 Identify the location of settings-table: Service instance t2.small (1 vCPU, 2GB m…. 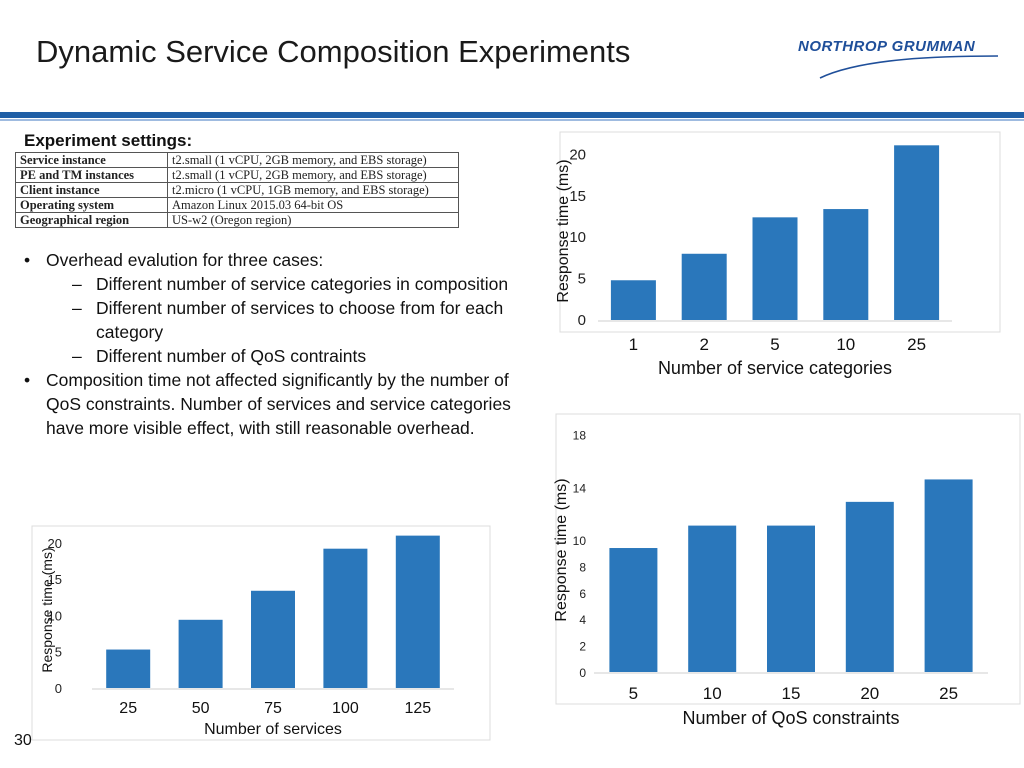
(237, 190).